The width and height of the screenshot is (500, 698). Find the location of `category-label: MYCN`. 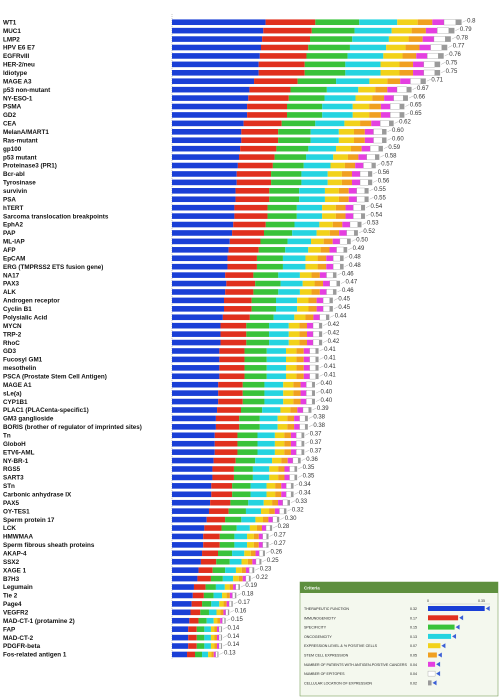

category-label: MYCN is located at coordinates (12, 326).